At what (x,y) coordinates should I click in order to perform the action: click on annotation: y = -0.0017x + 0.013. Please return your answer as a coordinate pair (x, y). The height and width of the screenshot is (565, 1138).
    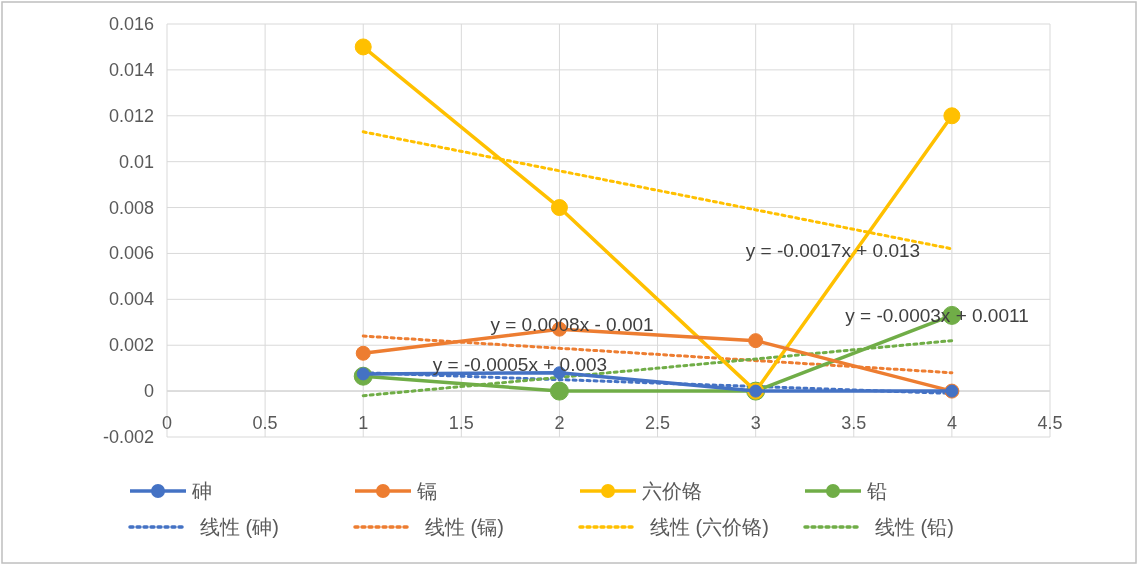
    Looking at the image, I should click on (833, 250).